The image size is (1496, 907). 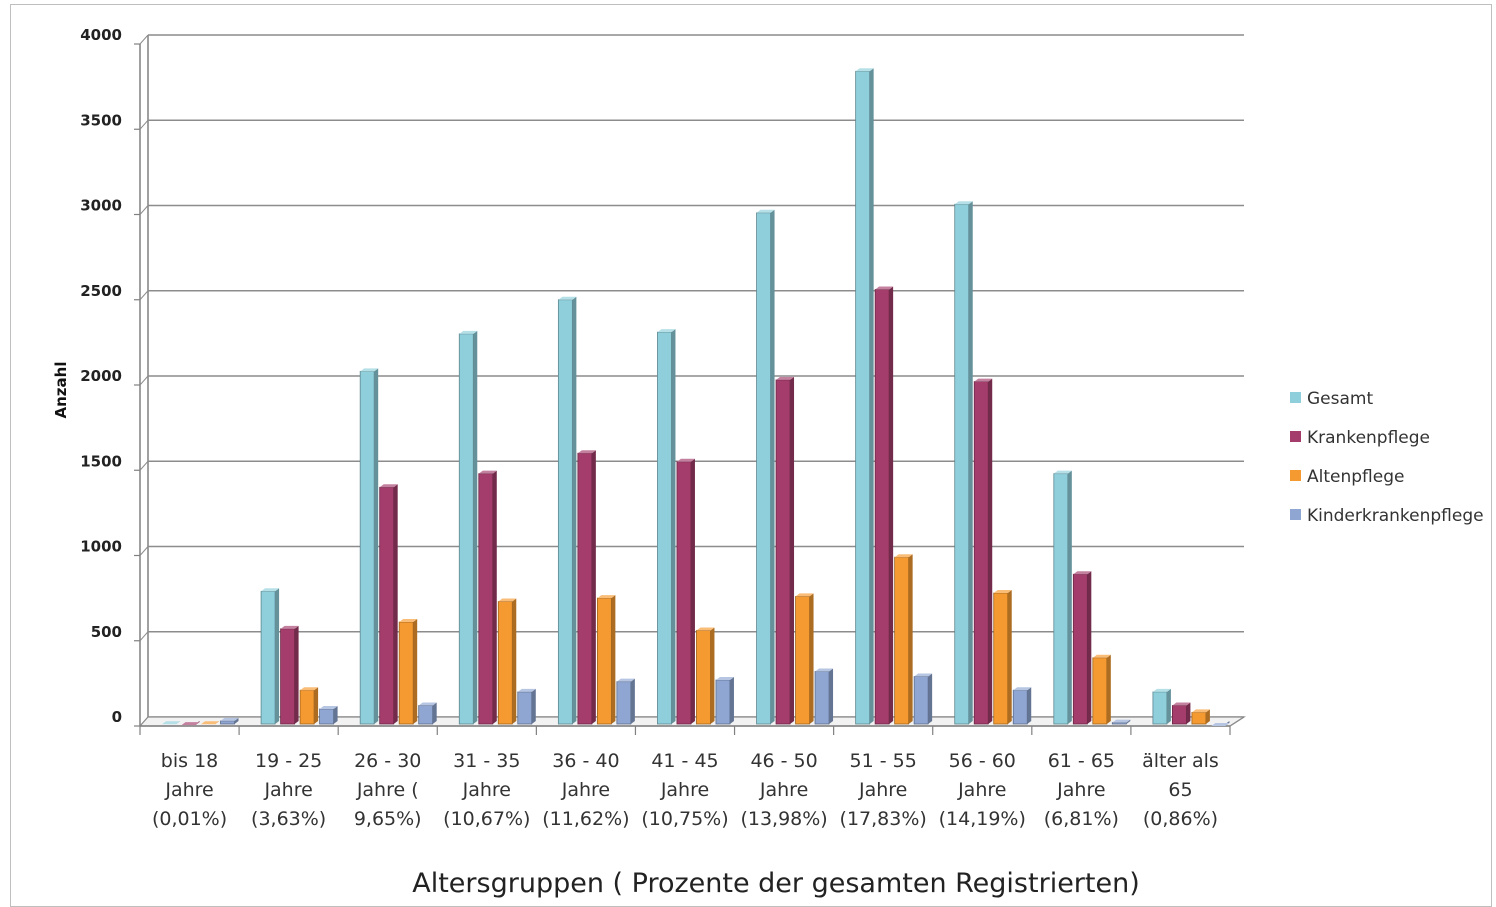 What do you see at coordinates (101, 206) in the screenshot?
I see `y-tick-label: 3000` at bounding box center [101, 206].